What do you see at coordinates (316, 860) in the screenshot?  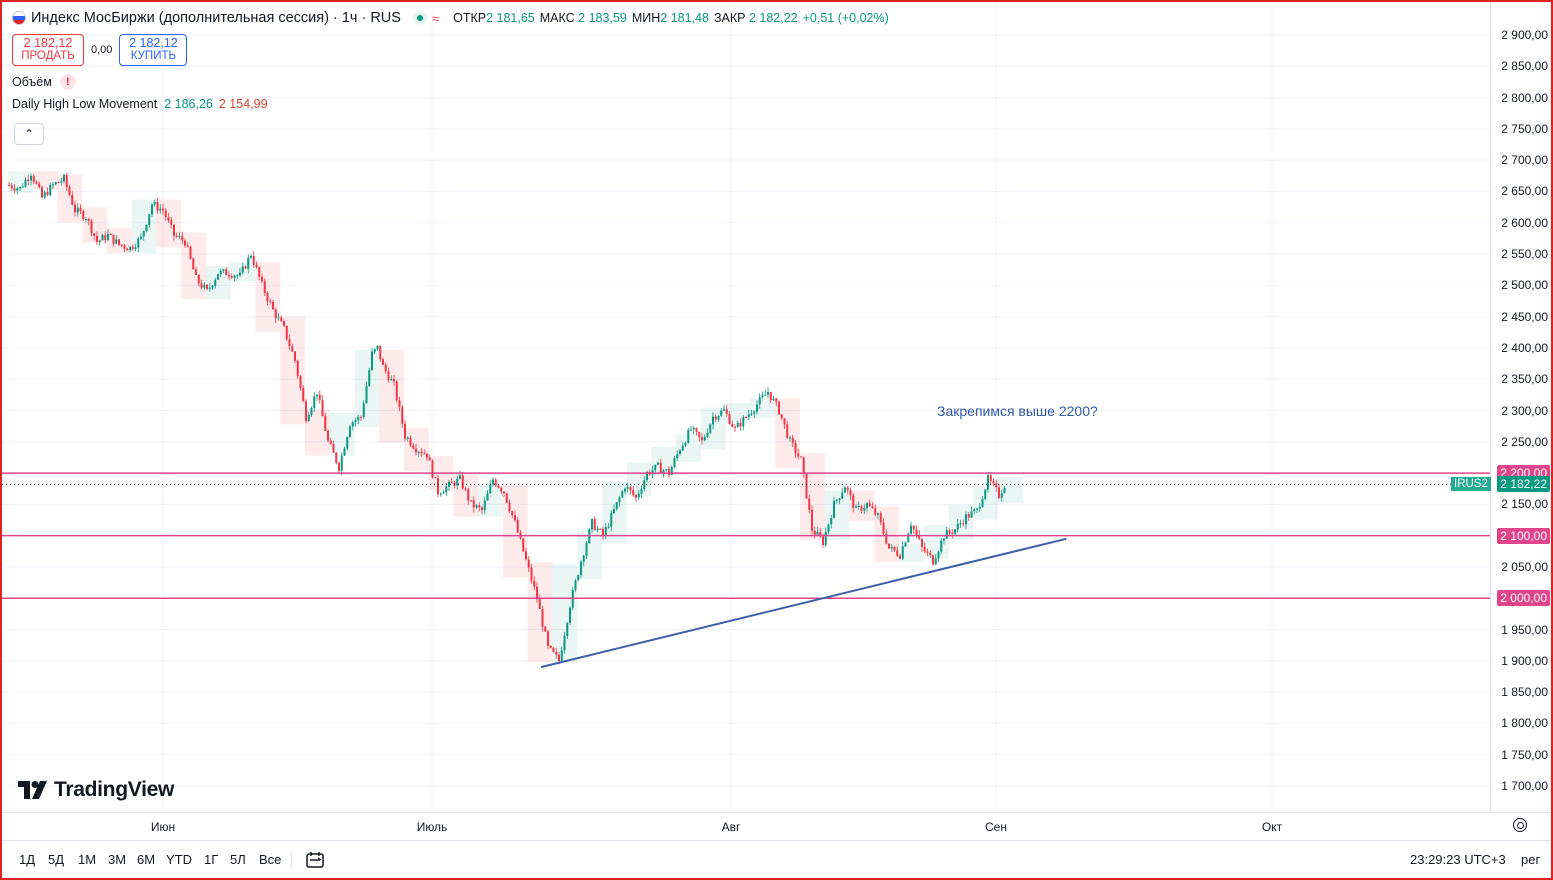 I see `date-range-icon` at bounding box center [316, 860].